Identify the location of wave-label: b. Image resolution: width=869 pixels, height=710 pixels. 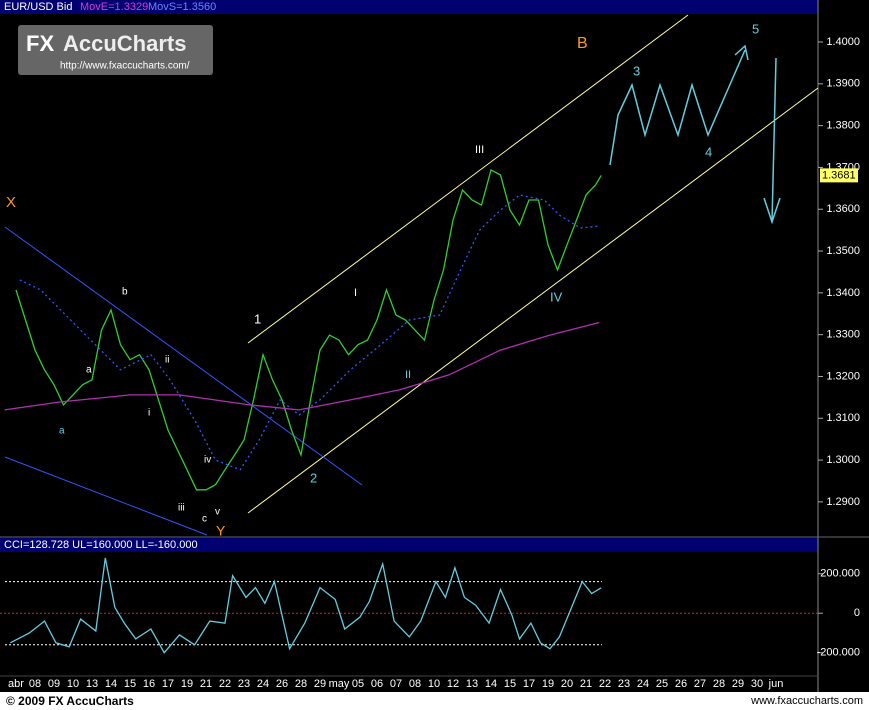
(125, 292).